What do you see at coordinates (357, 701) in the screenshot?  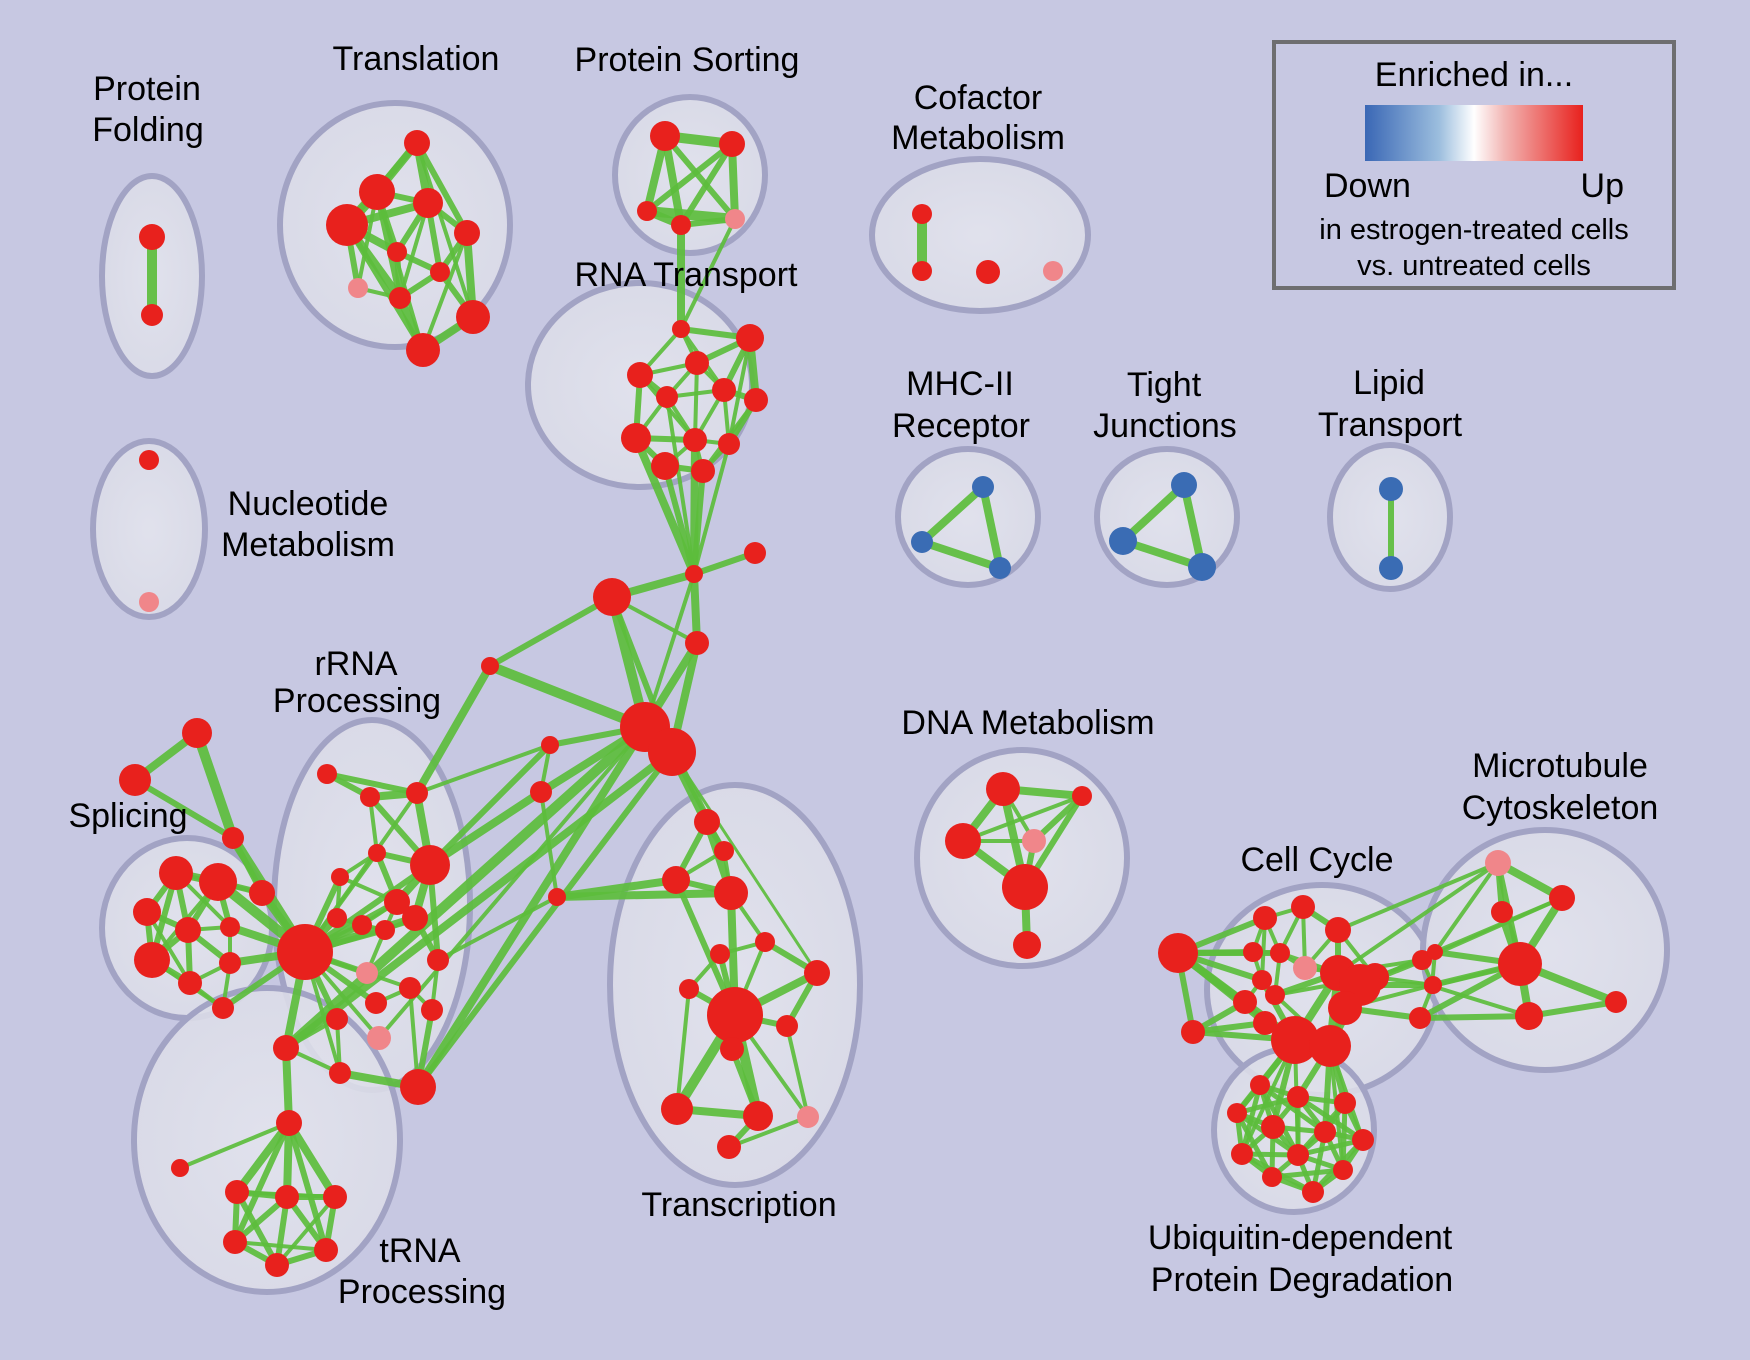 I see `cluster-rrna-processing-label: Processing` at bounding box center [357, 701].